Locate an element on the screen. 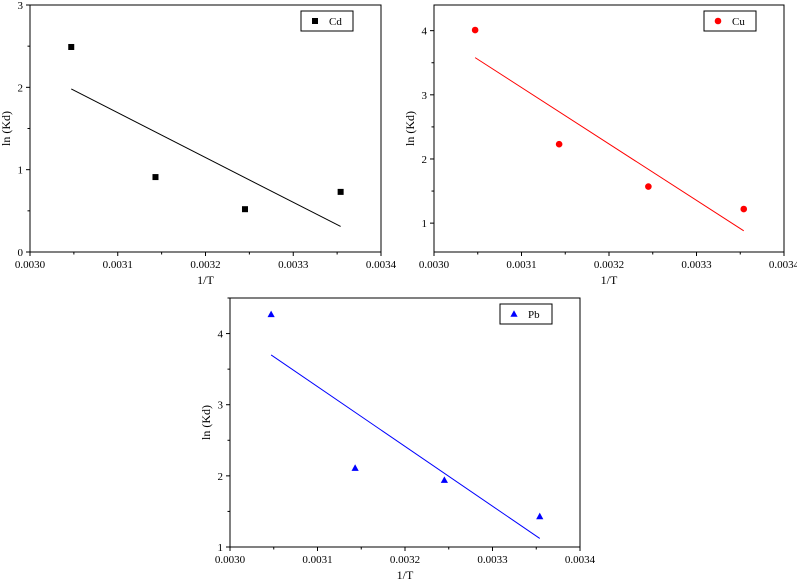 Image resolution: width=797 pixels, height=583 pixels. legend-label-cd: Cd is located at coordinates (335, 22).